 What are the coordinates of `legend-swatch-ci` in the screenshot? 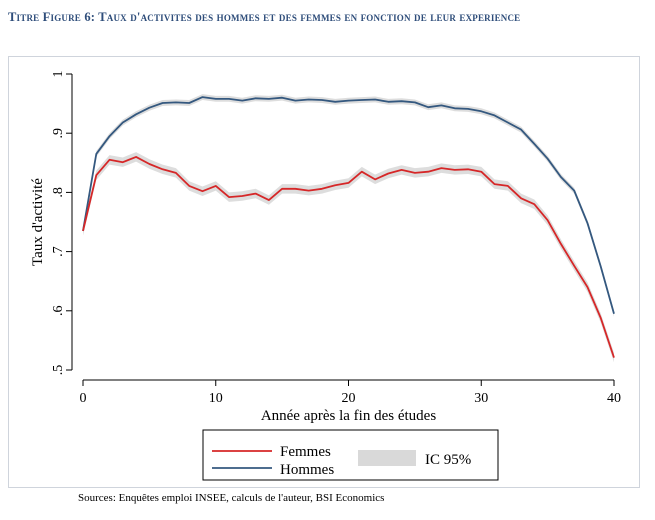 It's located at (387, 458).